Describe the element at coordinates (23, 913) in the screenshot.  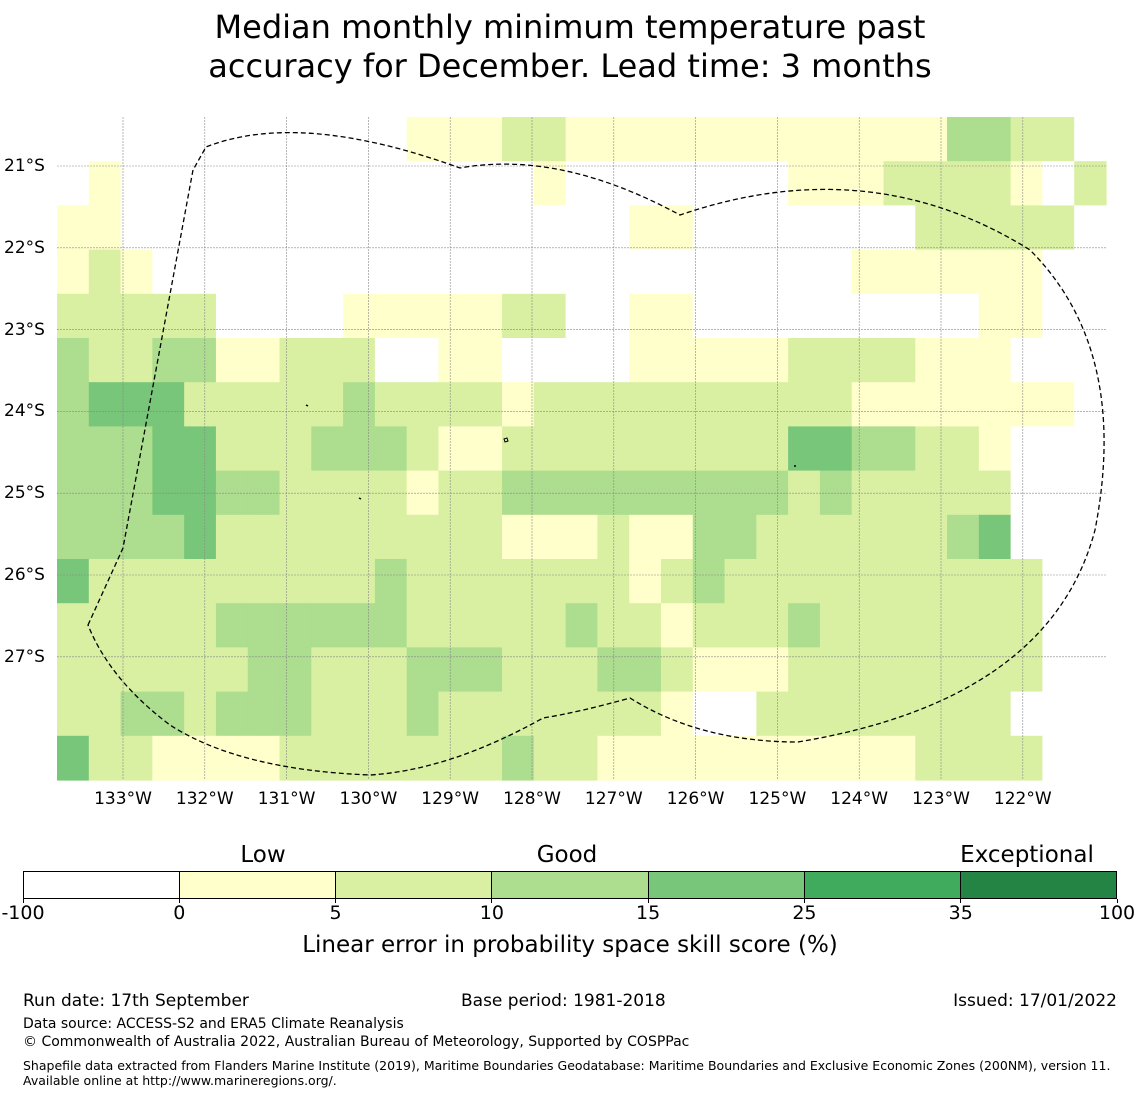
I see `colorbar-tick-label: -100` at that location.